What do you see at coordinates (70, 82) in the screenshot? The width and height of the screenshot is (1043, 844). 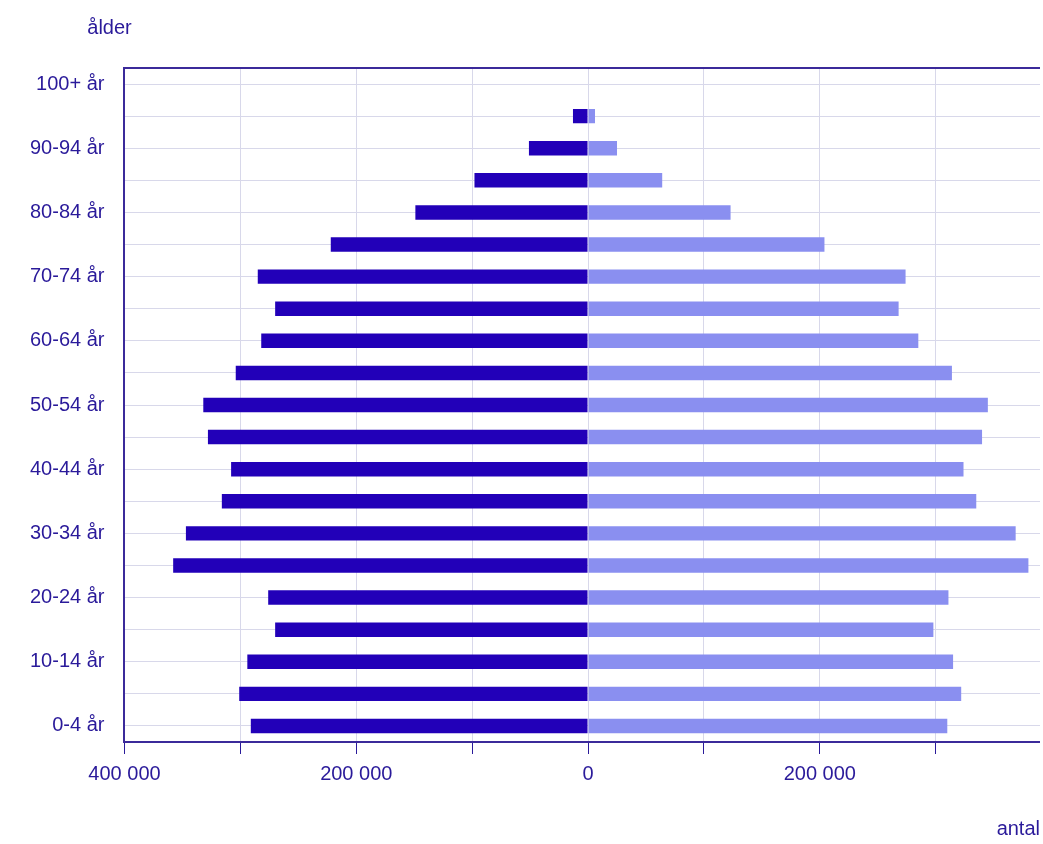 I see `y-tick-label: 100+ år` at bounding box center [70, 82].